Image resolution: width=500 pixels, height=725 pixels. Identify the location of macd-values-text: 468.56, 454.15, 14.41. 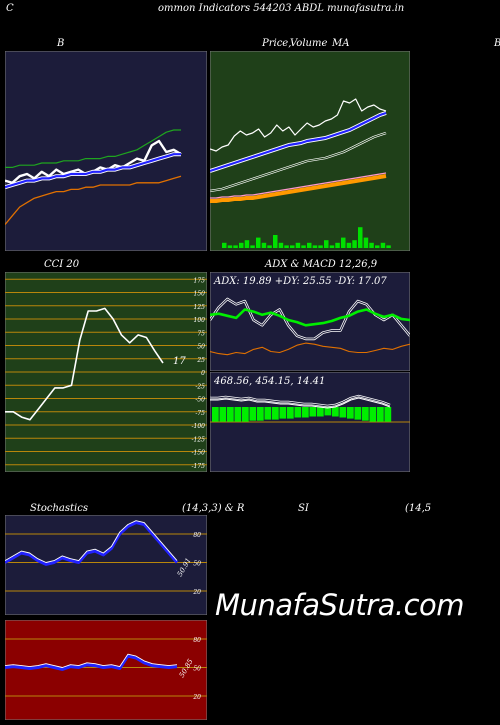
(269, 381).